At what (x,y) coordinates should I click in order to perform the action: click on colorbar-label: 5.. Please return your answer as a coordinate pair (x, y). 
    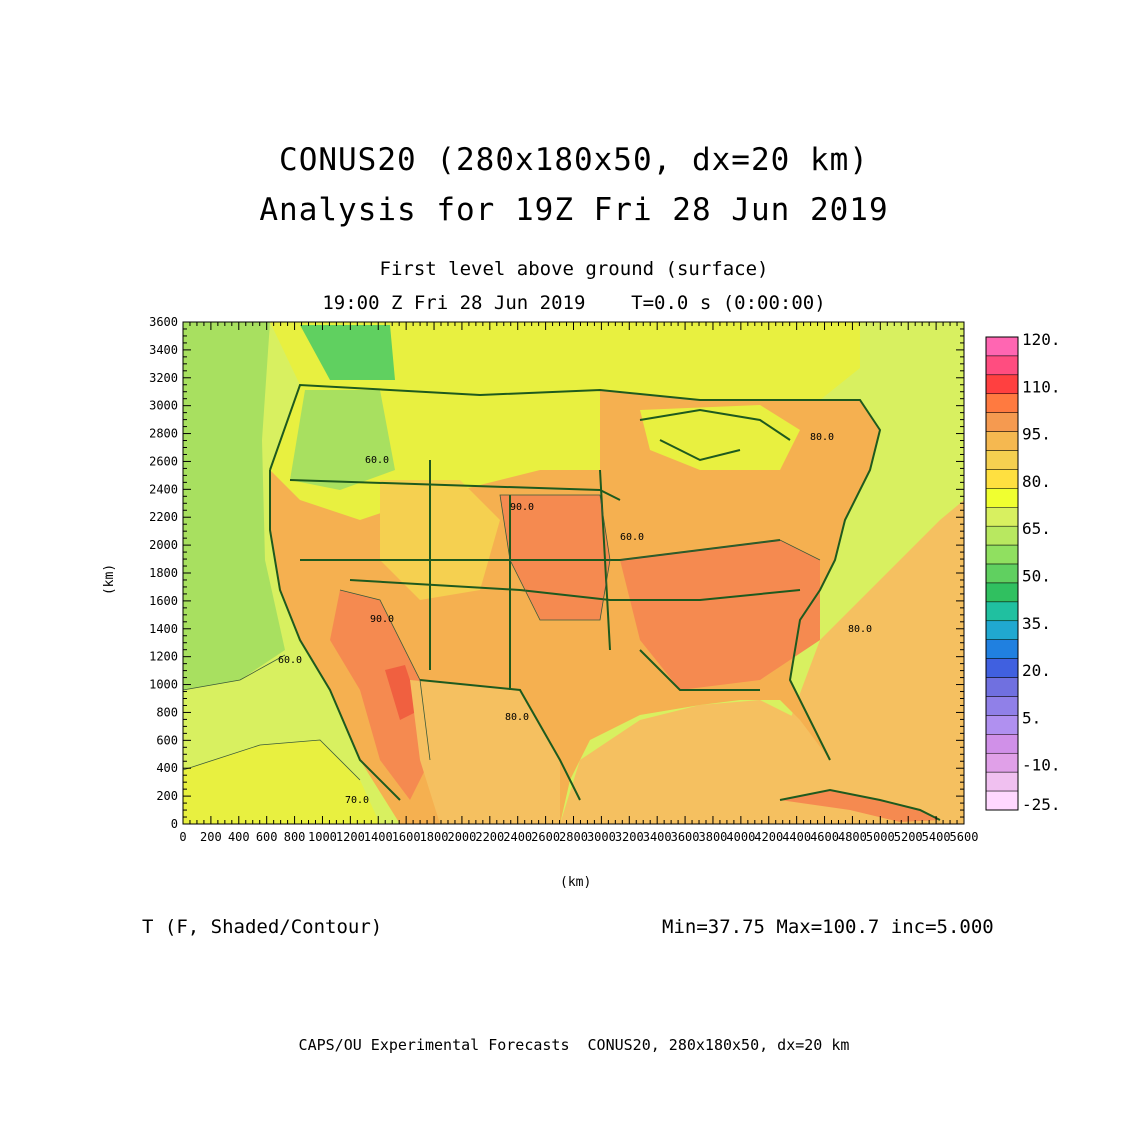
    Looking at the image, I should click on (1031, 717).